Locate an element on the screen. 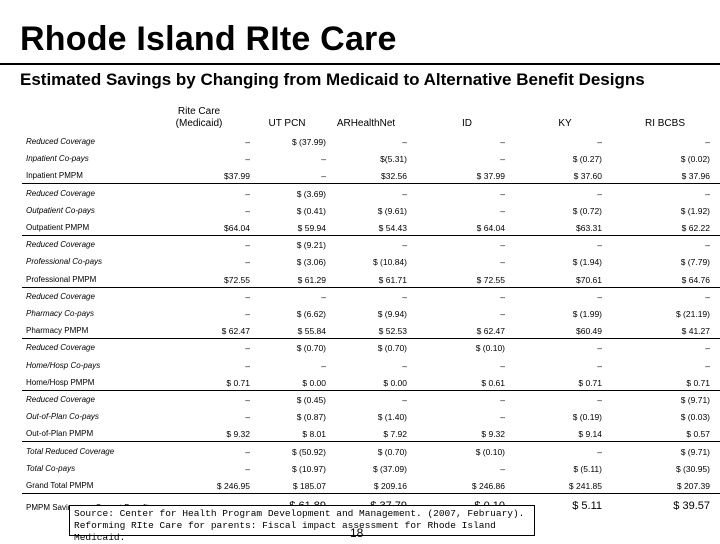 This screenshot has width=720, height=544. table-cell: $ (3.69) is located at coordinates (311, 193).